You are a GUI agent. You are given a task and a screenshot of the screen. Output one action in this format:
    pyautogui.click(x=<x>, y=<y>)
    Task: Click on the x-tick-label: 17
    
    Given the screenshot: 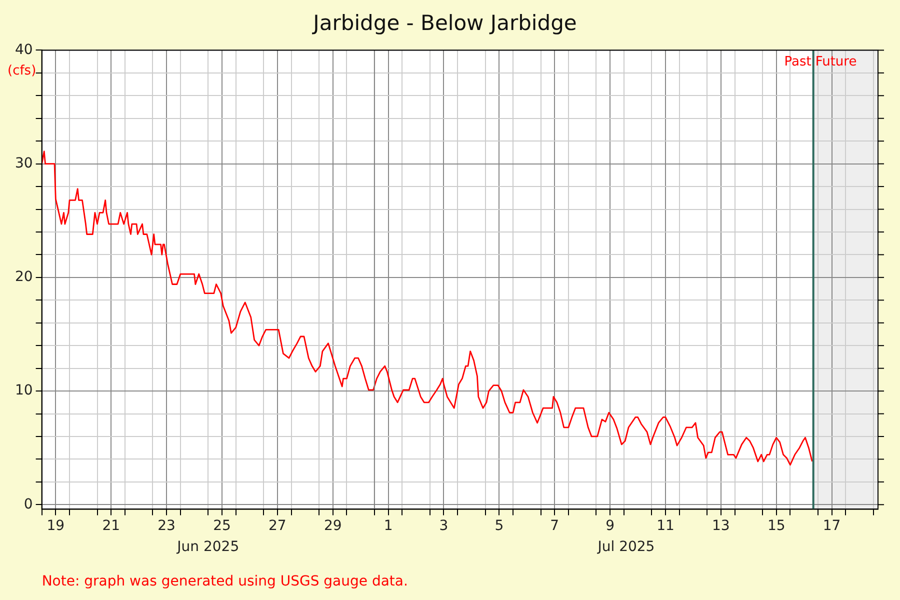 What is the action you would take?
    pyautogui.click(x=831, y=526)
    